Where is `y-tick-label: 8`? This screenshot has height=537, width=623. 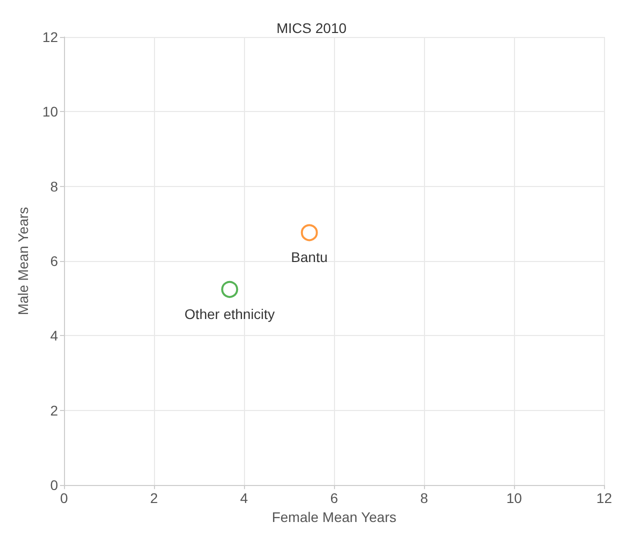 y-tick-label: 8 is located at coordinates (54, 186).